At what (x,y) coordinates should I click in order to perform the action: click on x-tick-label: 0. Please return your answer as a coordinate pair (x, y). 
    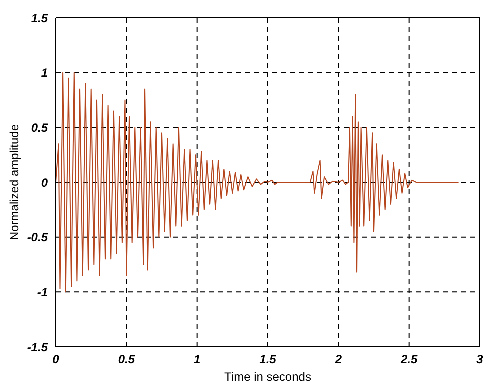
    Looking at the image, I should click on (56, 359).